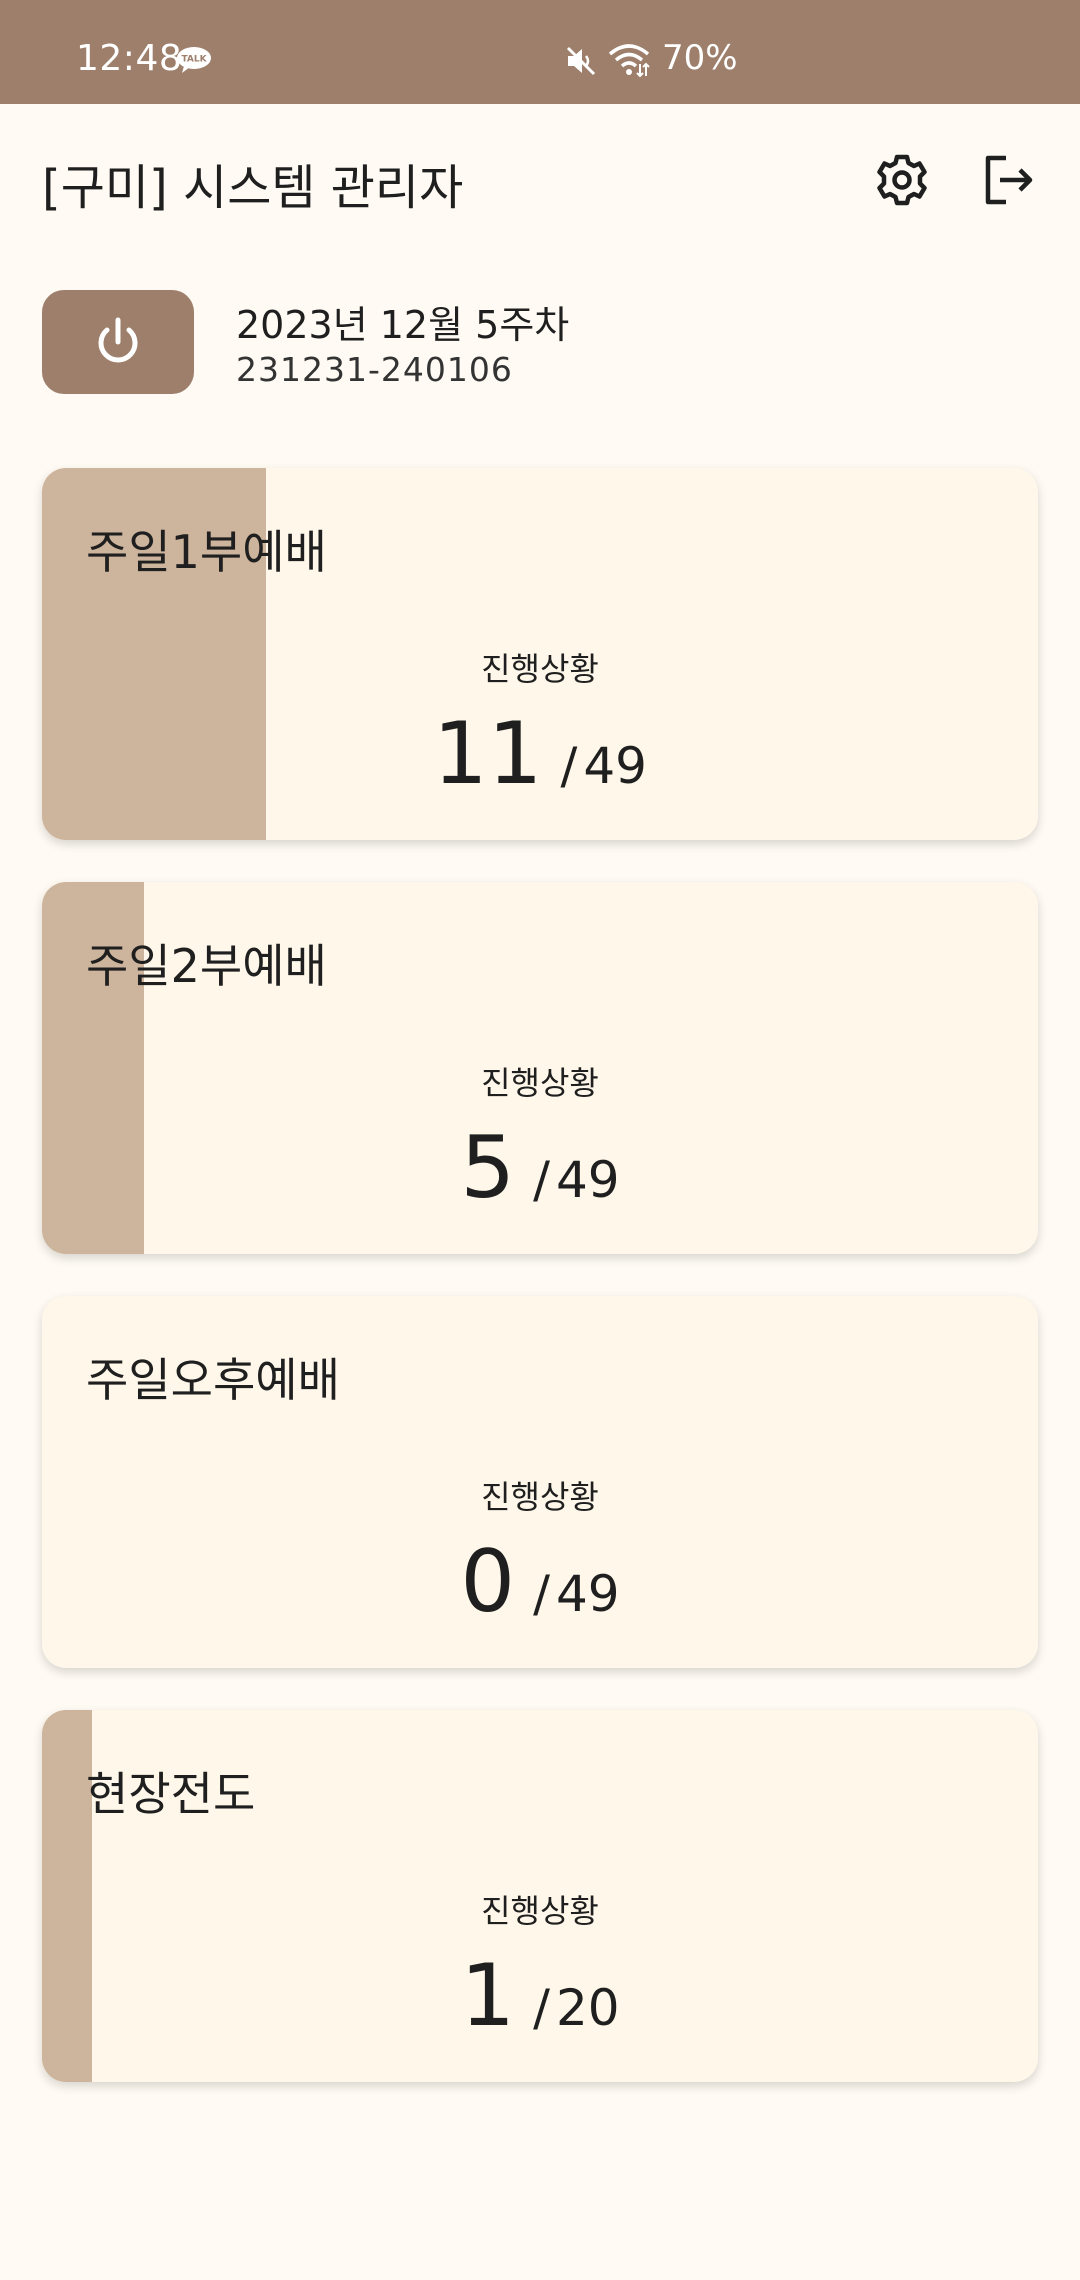 The image size is (1080, 2280). I want to click on card-title: 주일2부예배, so click(206, 966).